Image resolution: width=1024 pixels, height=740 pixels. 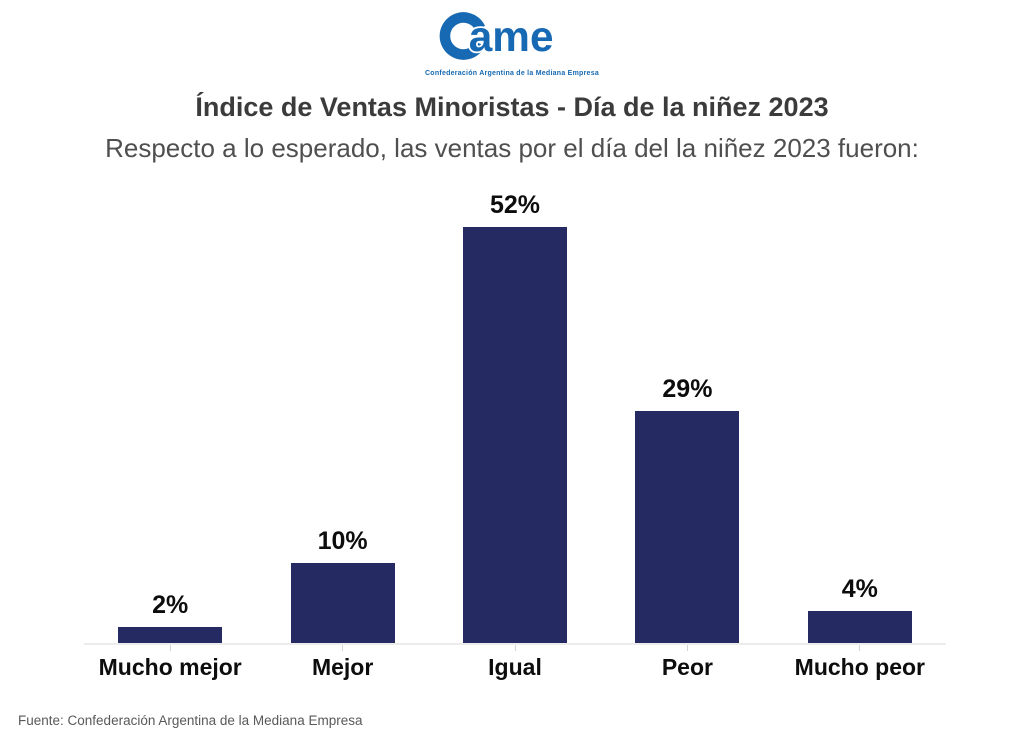 I want to click on bar-value-label-mucho-mejor: 2%, so click(x=170, y=604).